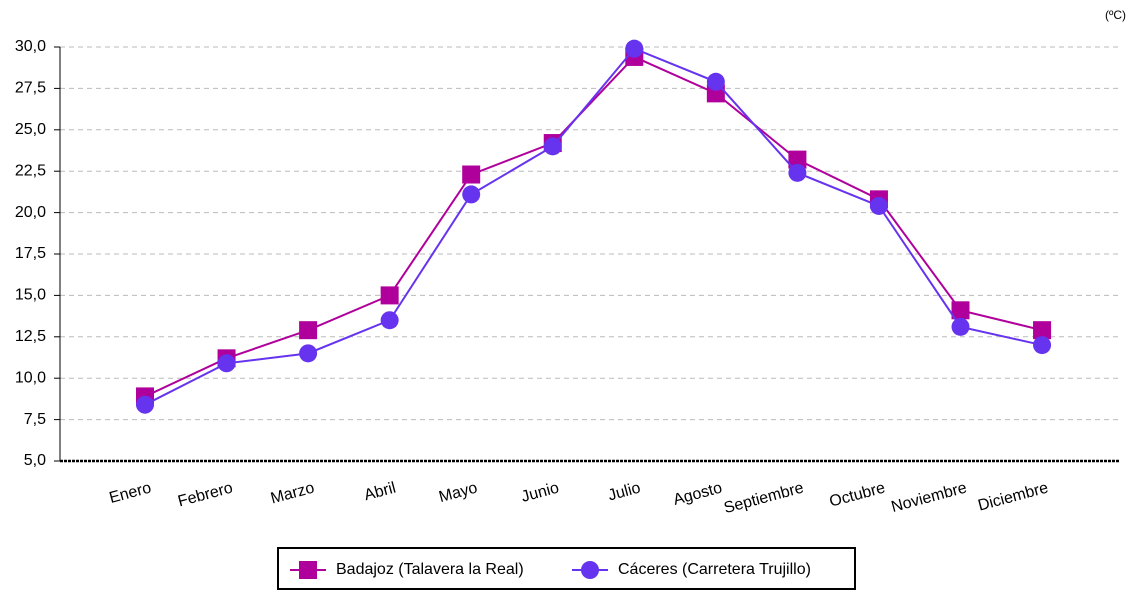 The height and width of the screenshot is (590, 1132). What do you see at coordinates (30, 336) in the screenshot?
I see `y-tick-label: 12,5` at bounding box center [30, 336].